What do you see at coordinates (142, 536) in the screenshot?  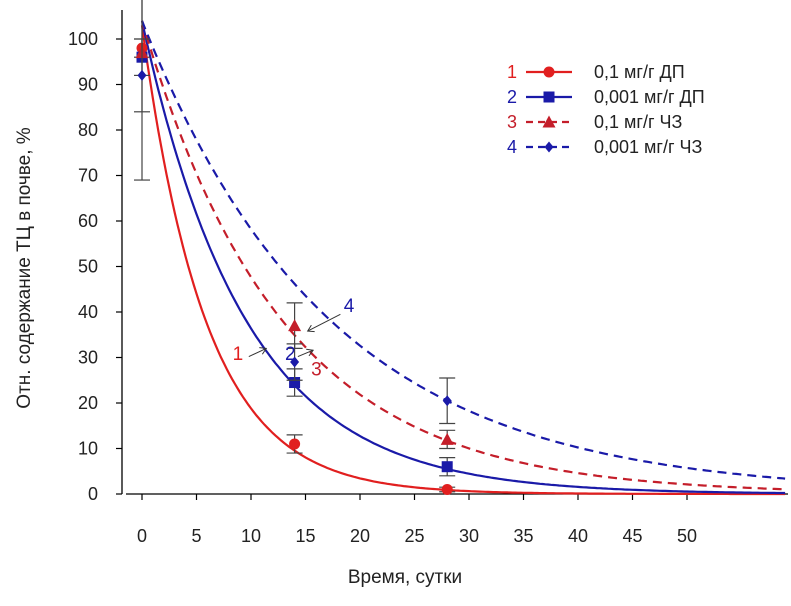 I see `x-tick-label: 0` at bounding box center [142, 536].